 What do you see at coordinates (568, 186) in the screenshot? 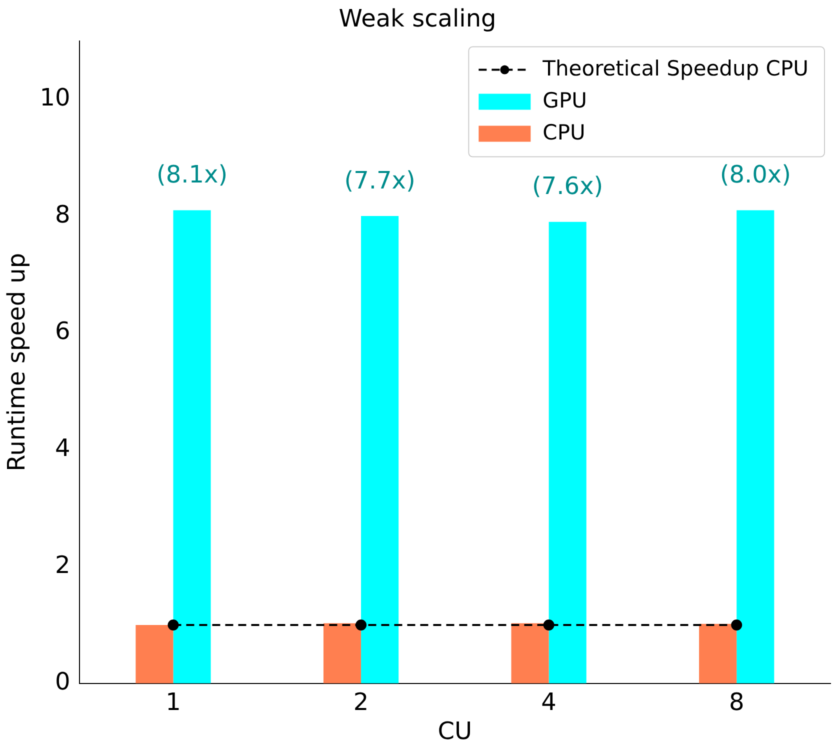
I see `annotation: (7.6x)` at bounding box center [568, 186].